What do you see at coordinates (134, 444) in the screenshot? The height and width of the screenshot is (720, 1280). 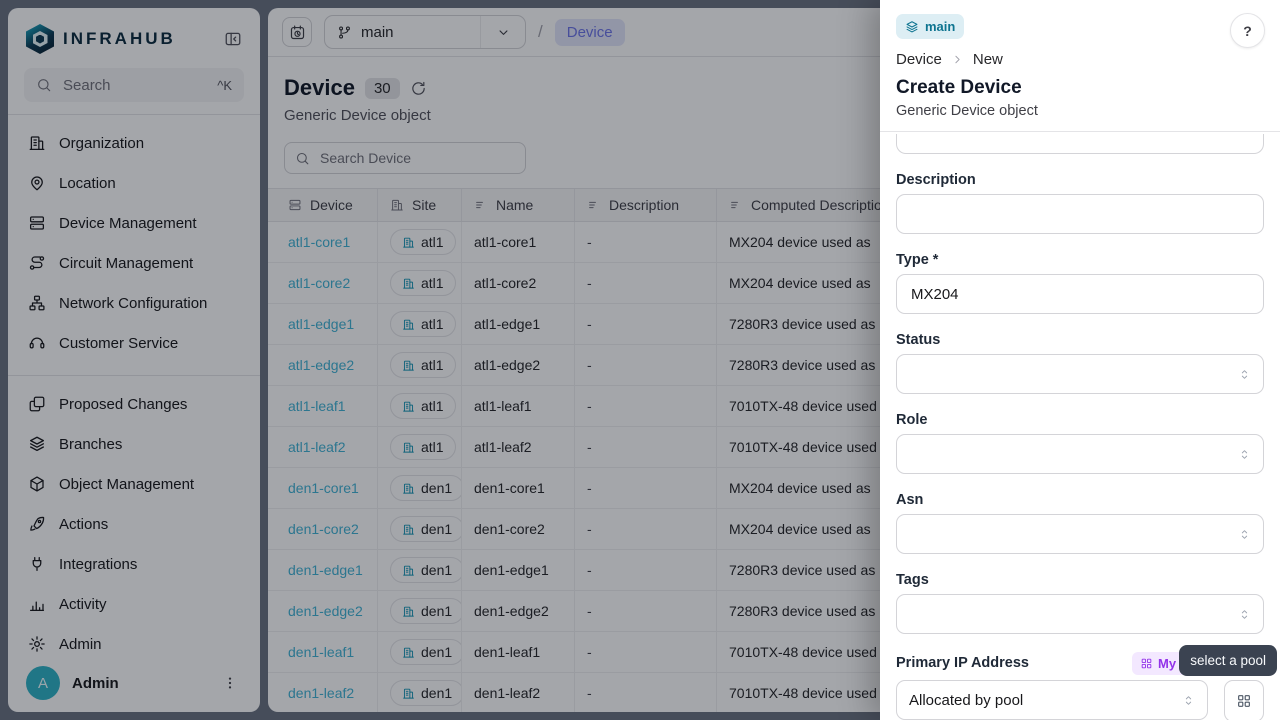 I see `sidebar-item-branches: Branches` at bounding box center [134, 444].